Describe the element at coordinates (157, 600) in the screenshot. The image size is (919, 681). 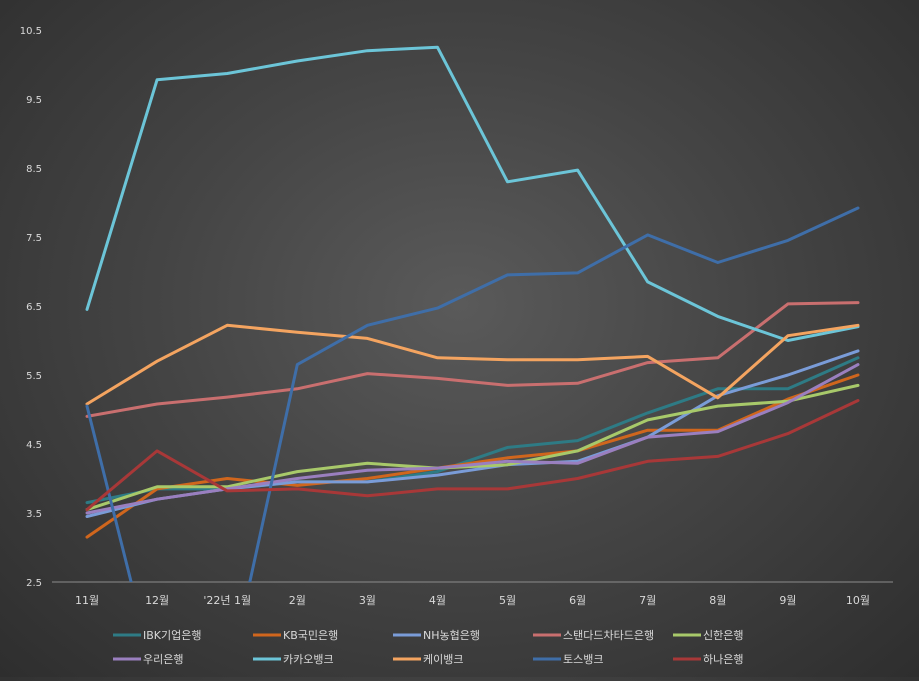
I see `x-tick-label: 12월` at that location.